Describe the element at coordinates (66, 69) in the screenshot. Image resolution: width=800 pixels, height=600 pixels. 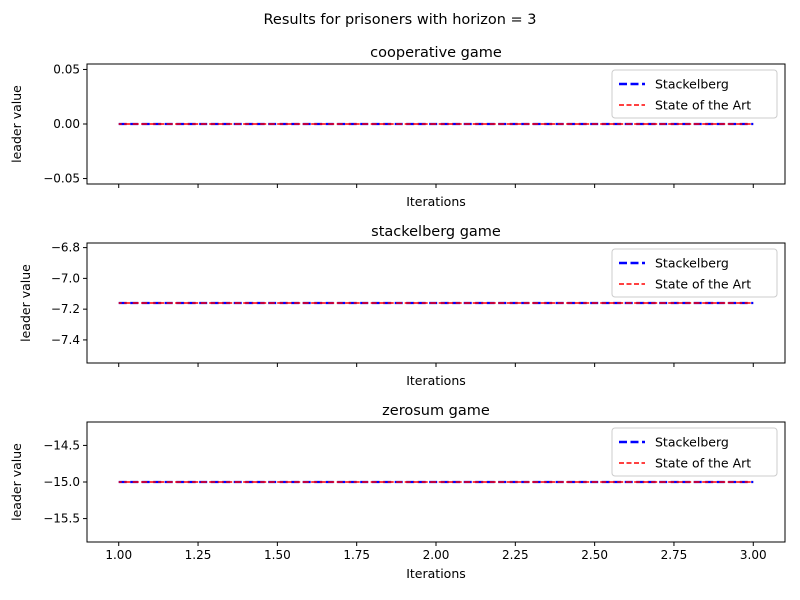
I see `y-tick-label: 0.05` at that location.